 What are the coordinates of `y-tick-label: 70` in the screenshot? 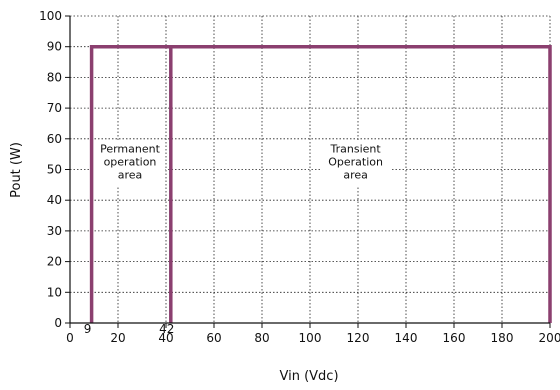 It's located at (54, 108).